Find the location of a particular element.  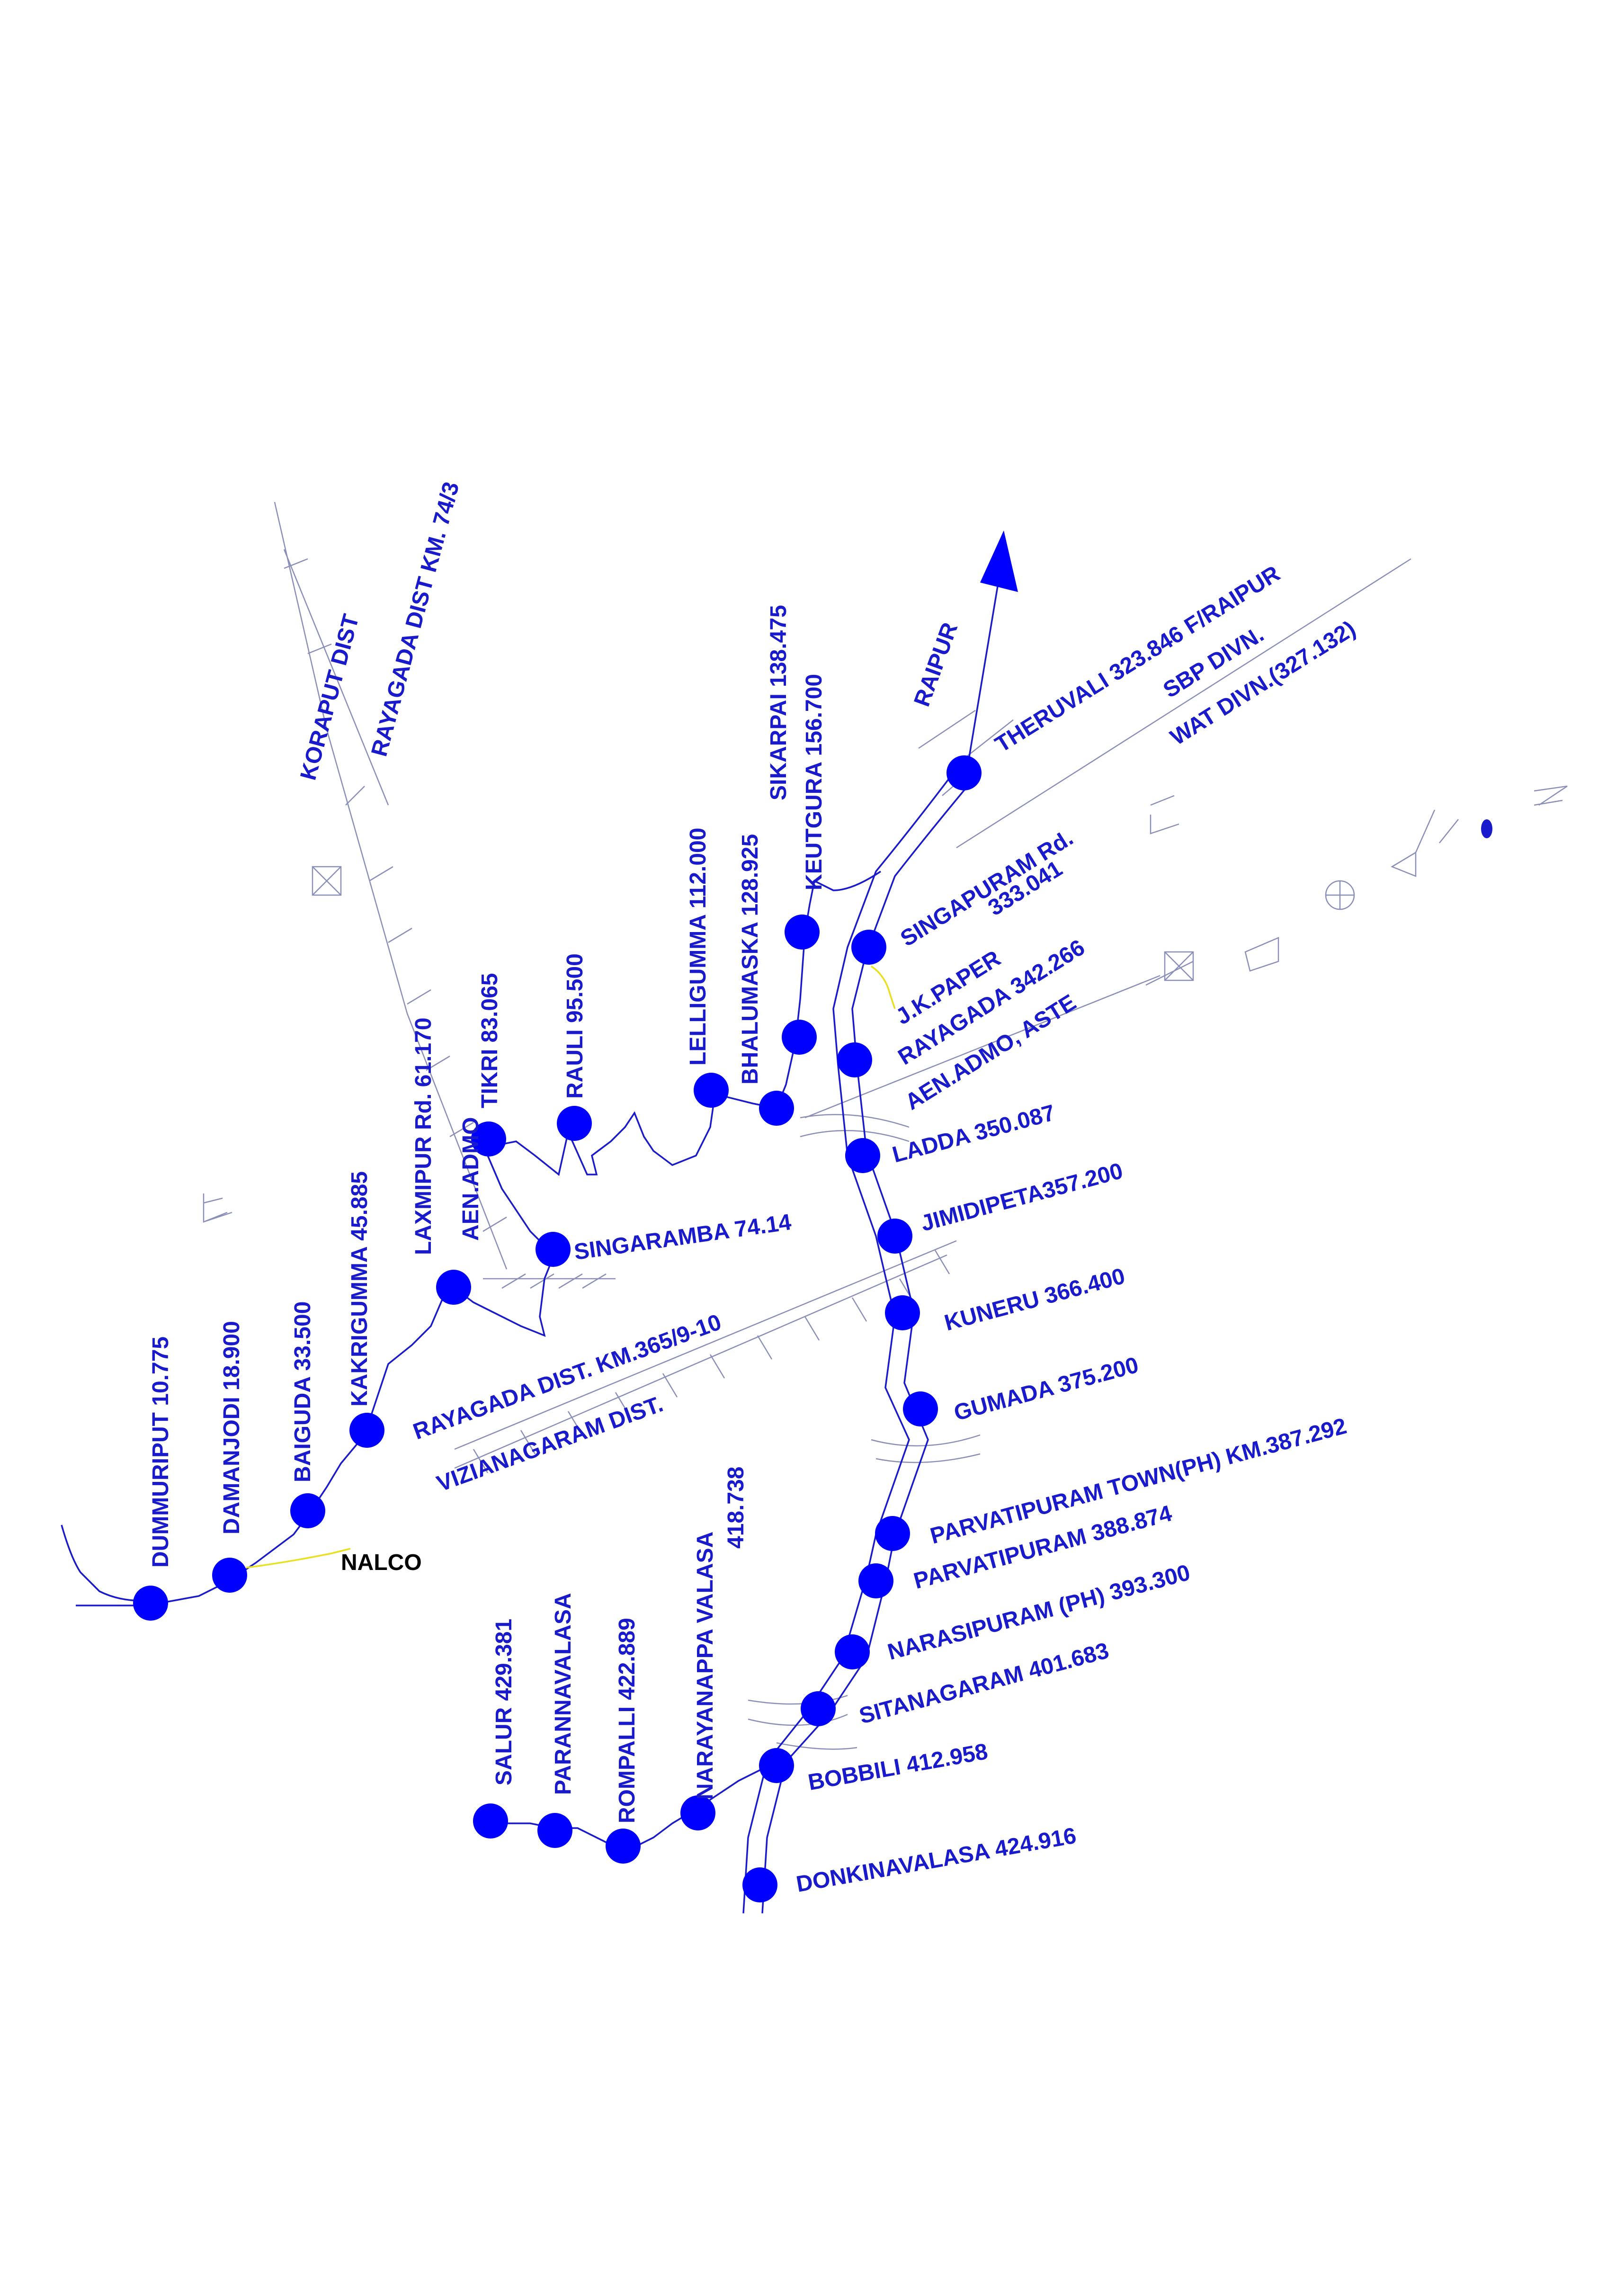

station-tikri is located at coordinates (488, 1139).